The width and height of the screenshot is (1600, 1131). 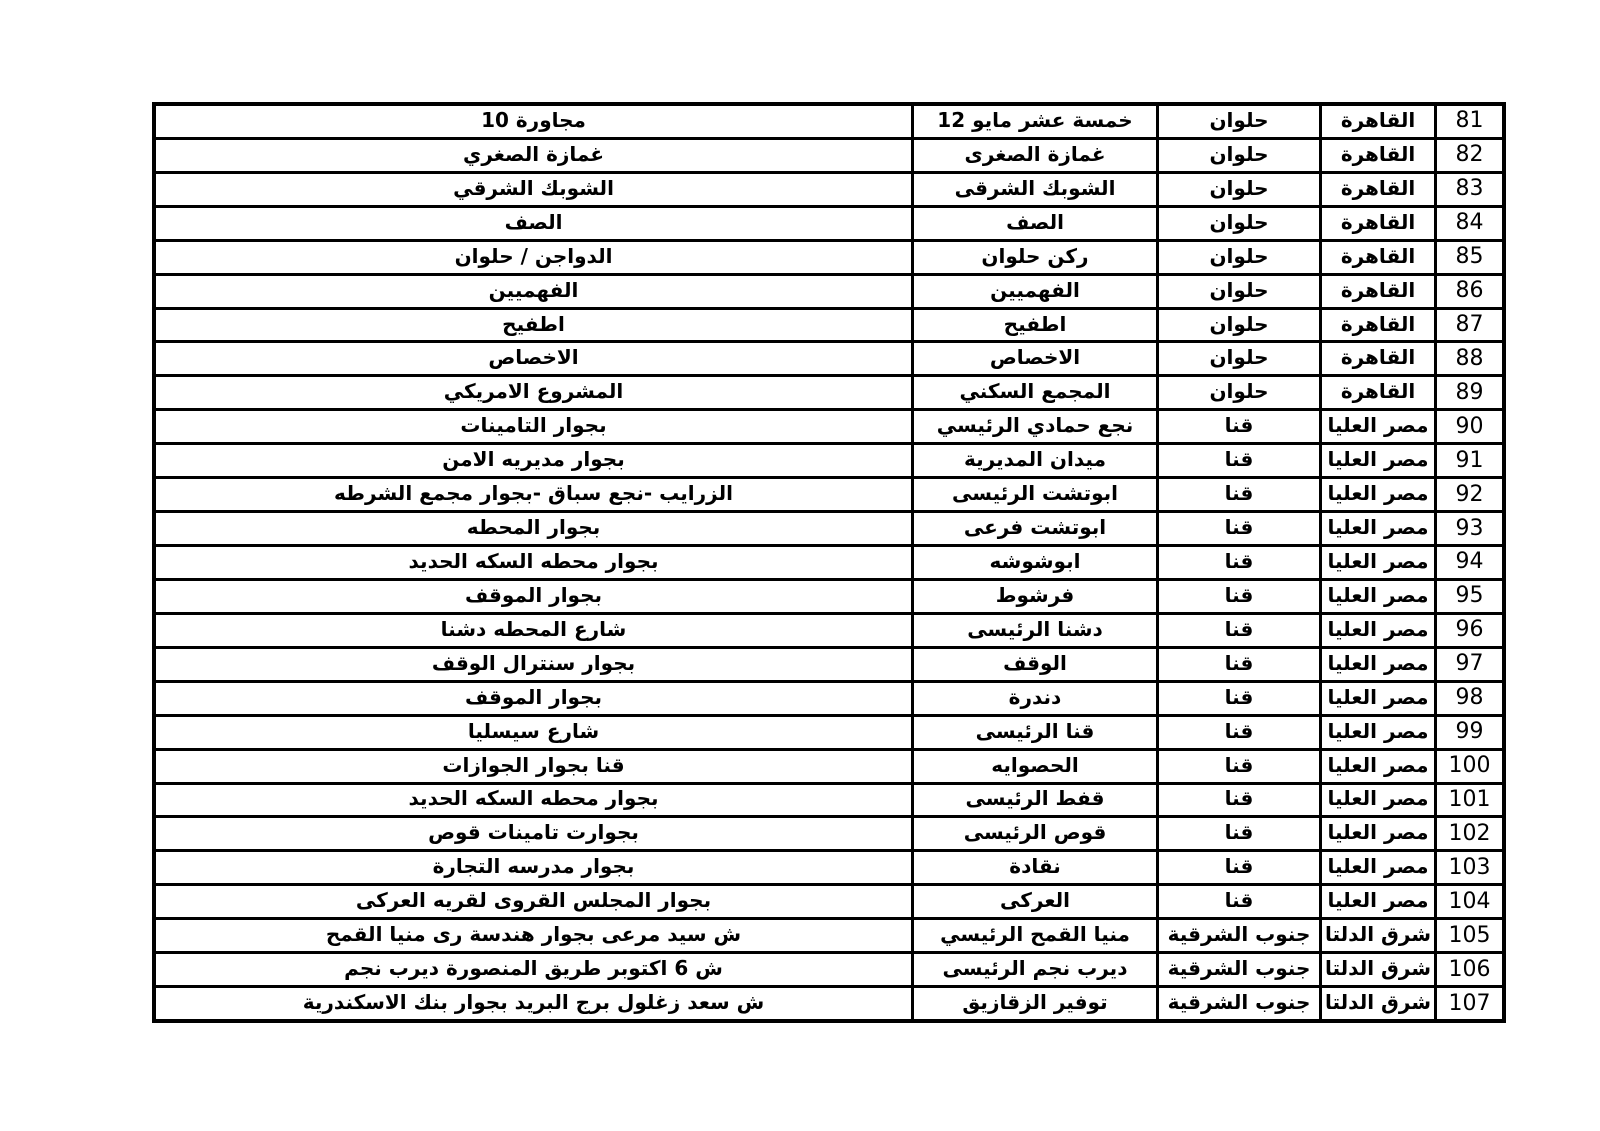 What do you see at coordinates (1035, 562) in the screenshot?
I see `branch-name-cell: ابوشوشه` at bounding box center [1035, 562].